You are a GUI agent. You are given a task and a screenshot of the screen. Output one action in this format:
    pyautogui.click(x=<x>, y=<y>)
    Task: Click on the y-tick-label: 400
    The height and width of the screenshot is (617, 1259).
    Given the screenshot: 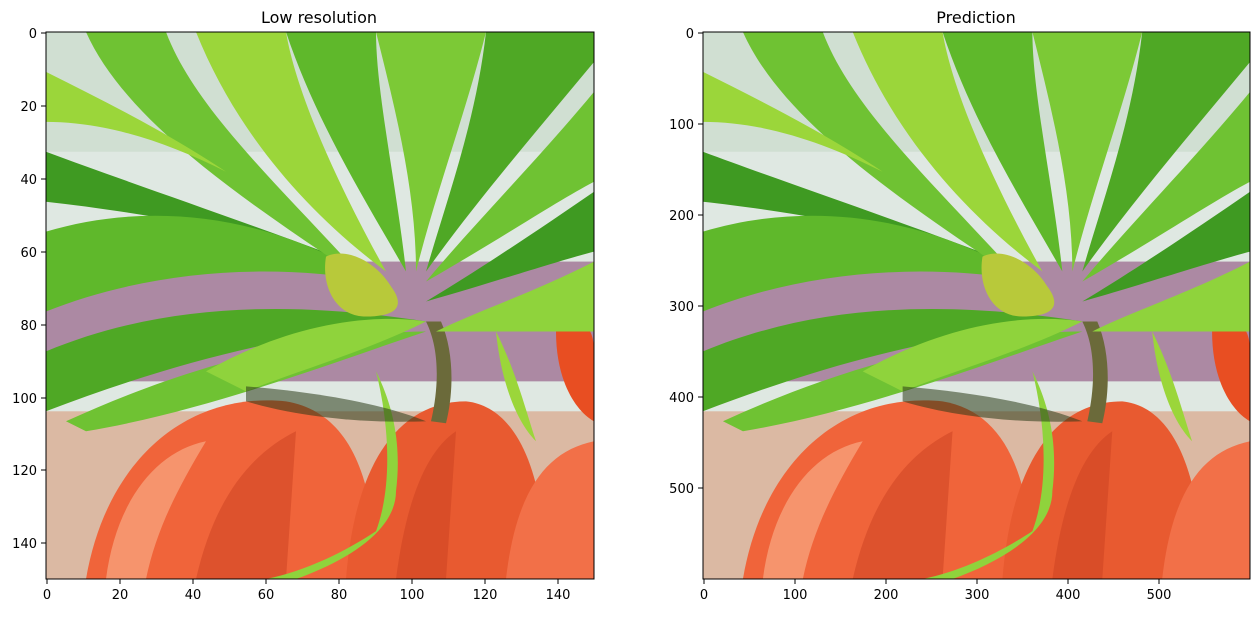 What is the action you would take?
    pyautogui.click(x=681, y=398)
    